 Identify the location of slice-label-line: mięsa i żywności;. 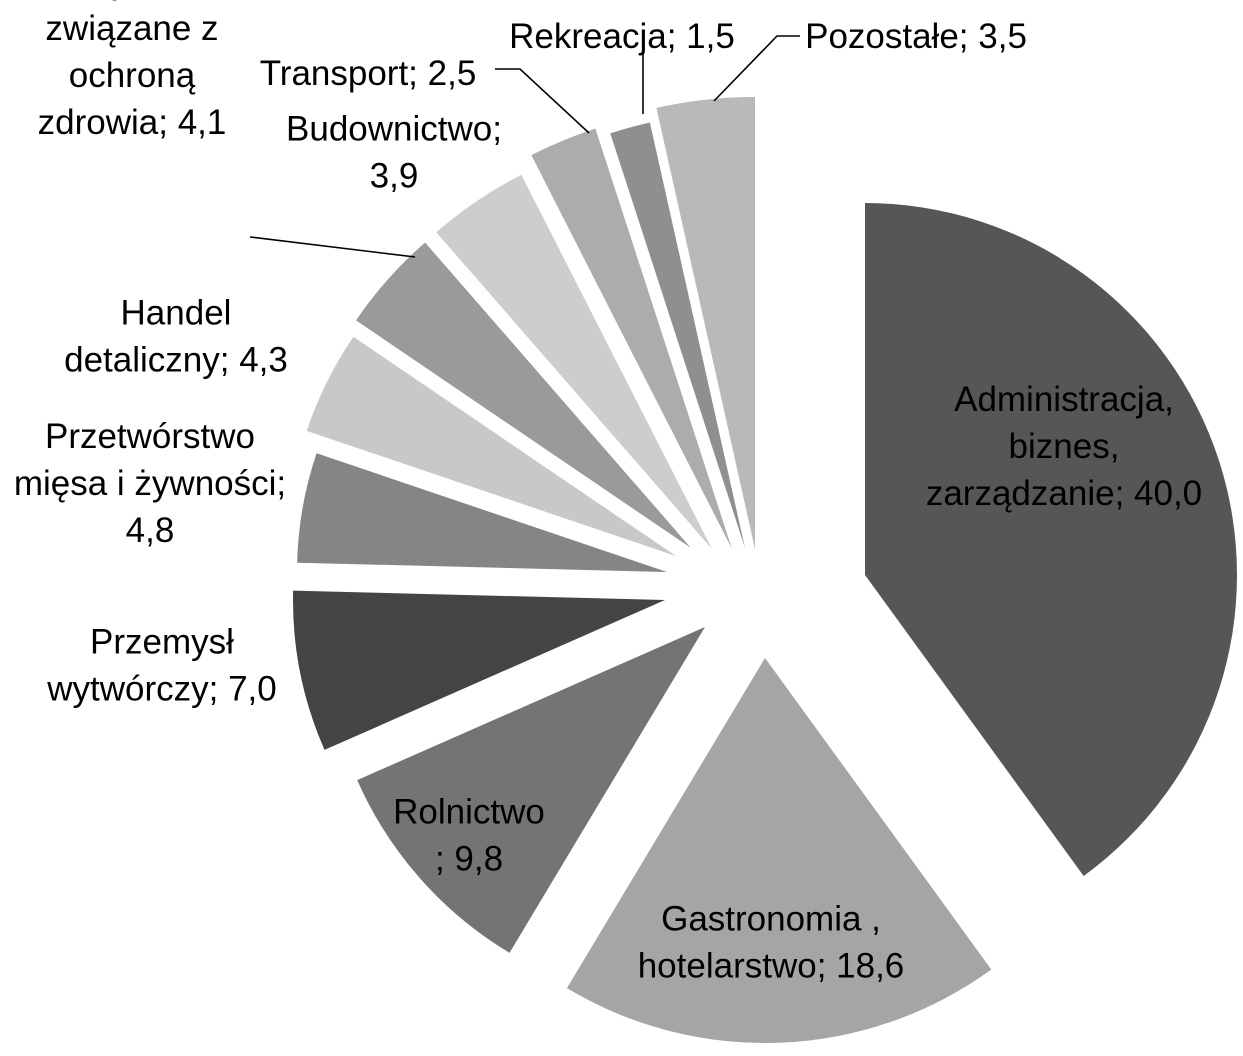
(150, 483).